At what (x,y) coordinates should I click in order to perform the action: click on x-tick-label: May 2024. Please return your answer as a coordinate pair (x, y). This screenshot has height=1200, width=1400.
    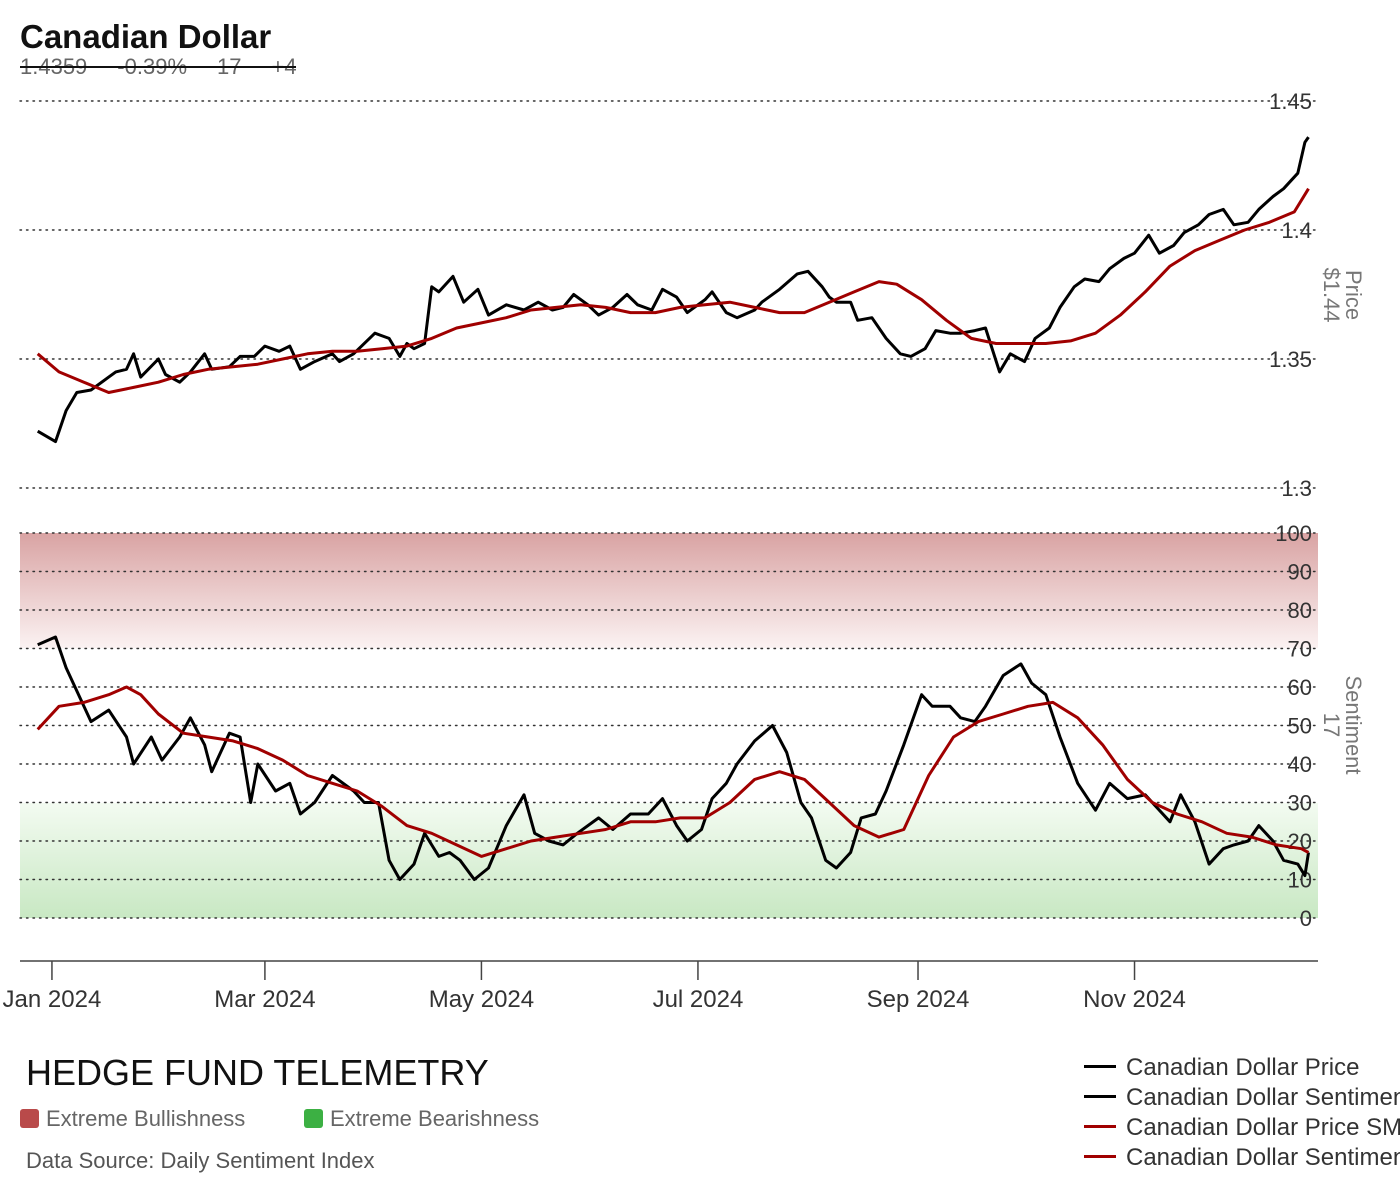
    Looking at the image, I should click on (481, 999).